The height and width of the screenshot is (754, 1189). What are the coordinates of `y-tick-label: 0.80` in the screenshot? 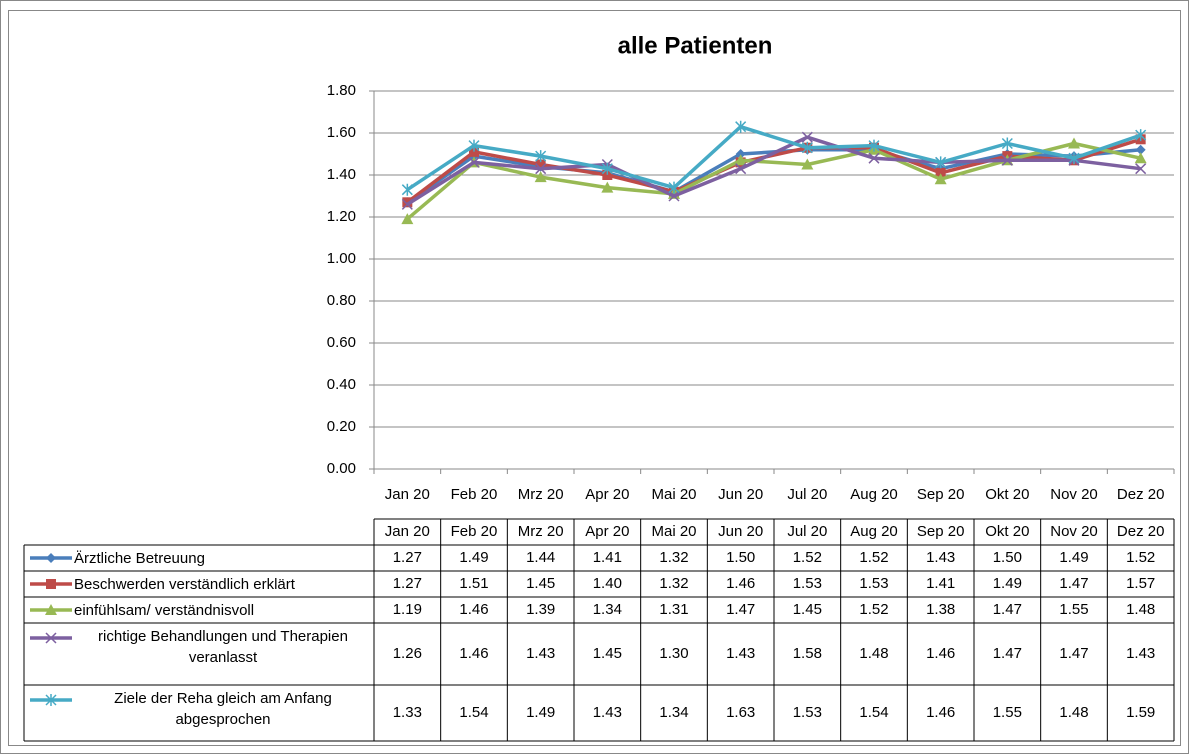 It's located at (341, 300).